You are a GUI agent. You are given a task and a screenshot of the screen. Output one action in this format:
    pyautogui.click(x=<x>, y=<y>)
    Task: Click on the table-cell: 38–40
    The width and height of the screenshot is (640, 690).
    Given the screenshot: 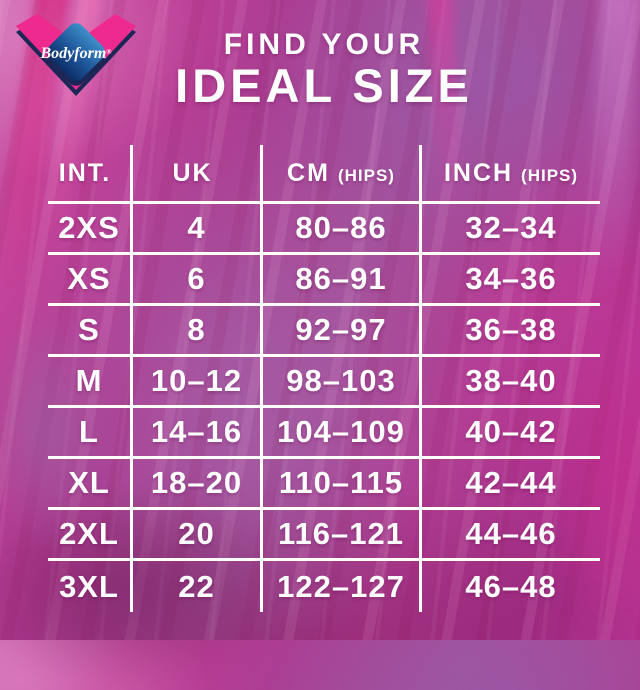 What is the action you would take?
    pyautogui.click(x=511, y=382)
    